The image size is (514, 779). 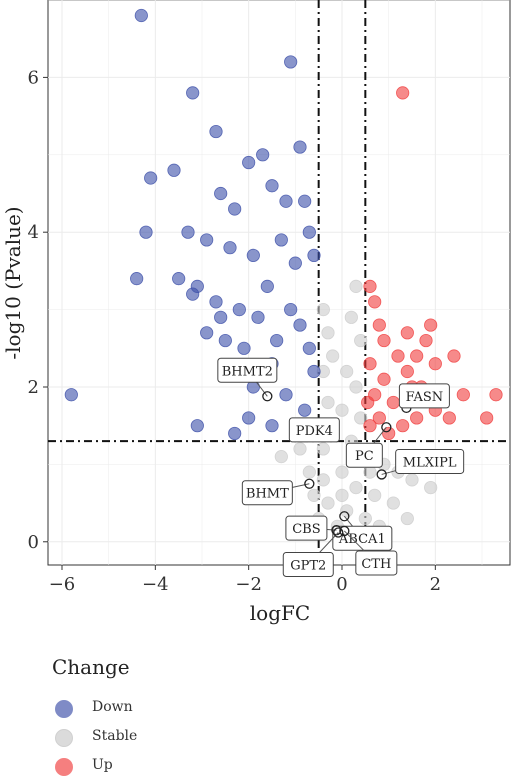 What do you see at coordinates (314, 431) in the screenshot?
I see `gene-label-text: PDK4` at bounding box center [314, 431].